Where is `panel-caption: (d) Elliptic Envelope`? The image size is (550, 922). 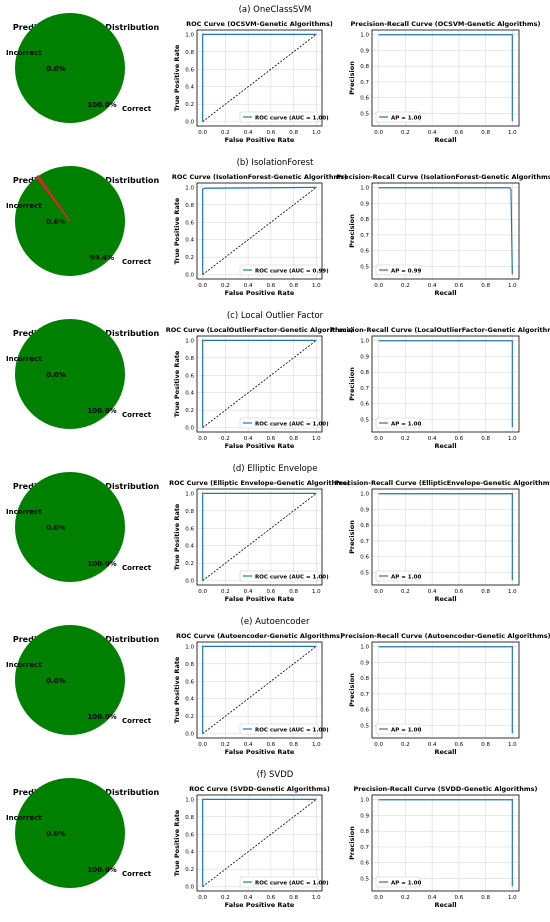
panel-caption: (d) Elliptic Envelope is located at coordinates (275, 469).